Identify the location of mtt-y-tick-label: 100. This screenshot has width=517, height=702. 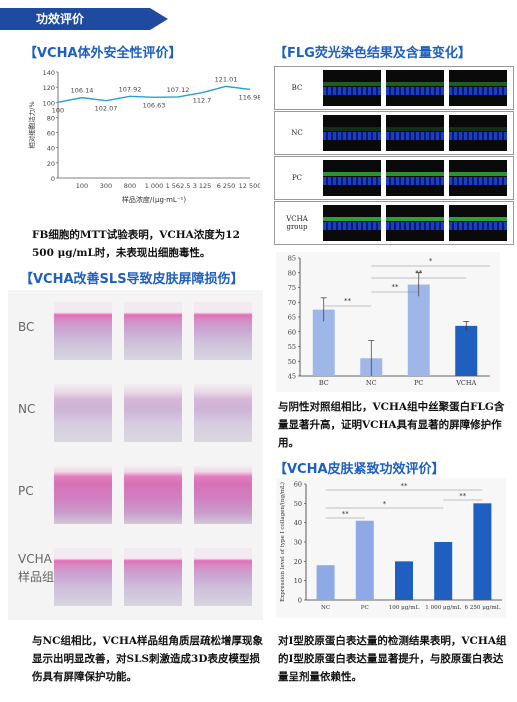
(49, 103).